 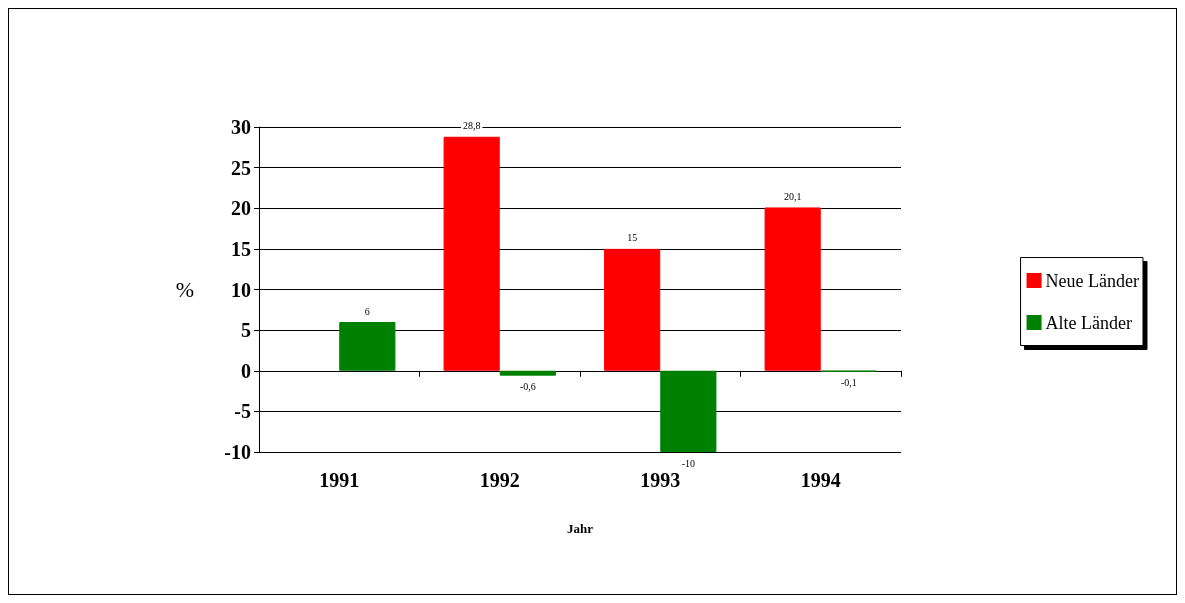 What do you see at coordinates (1089, 322) in the screenshot?
I see `legend-label: Alte Länder` at bounding box center [1089, 322].